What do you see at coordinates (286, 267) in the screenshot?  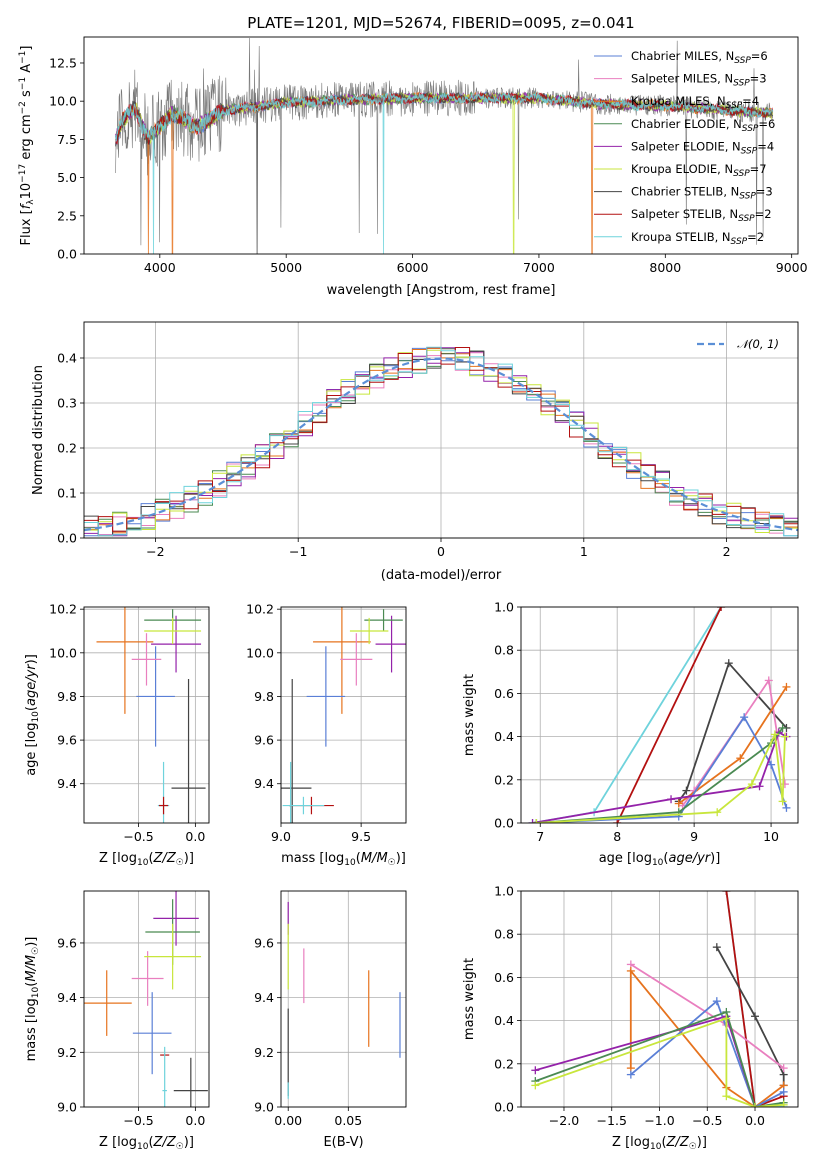 I see `x-tick-label: 5000` at bounding box center [286, 267].